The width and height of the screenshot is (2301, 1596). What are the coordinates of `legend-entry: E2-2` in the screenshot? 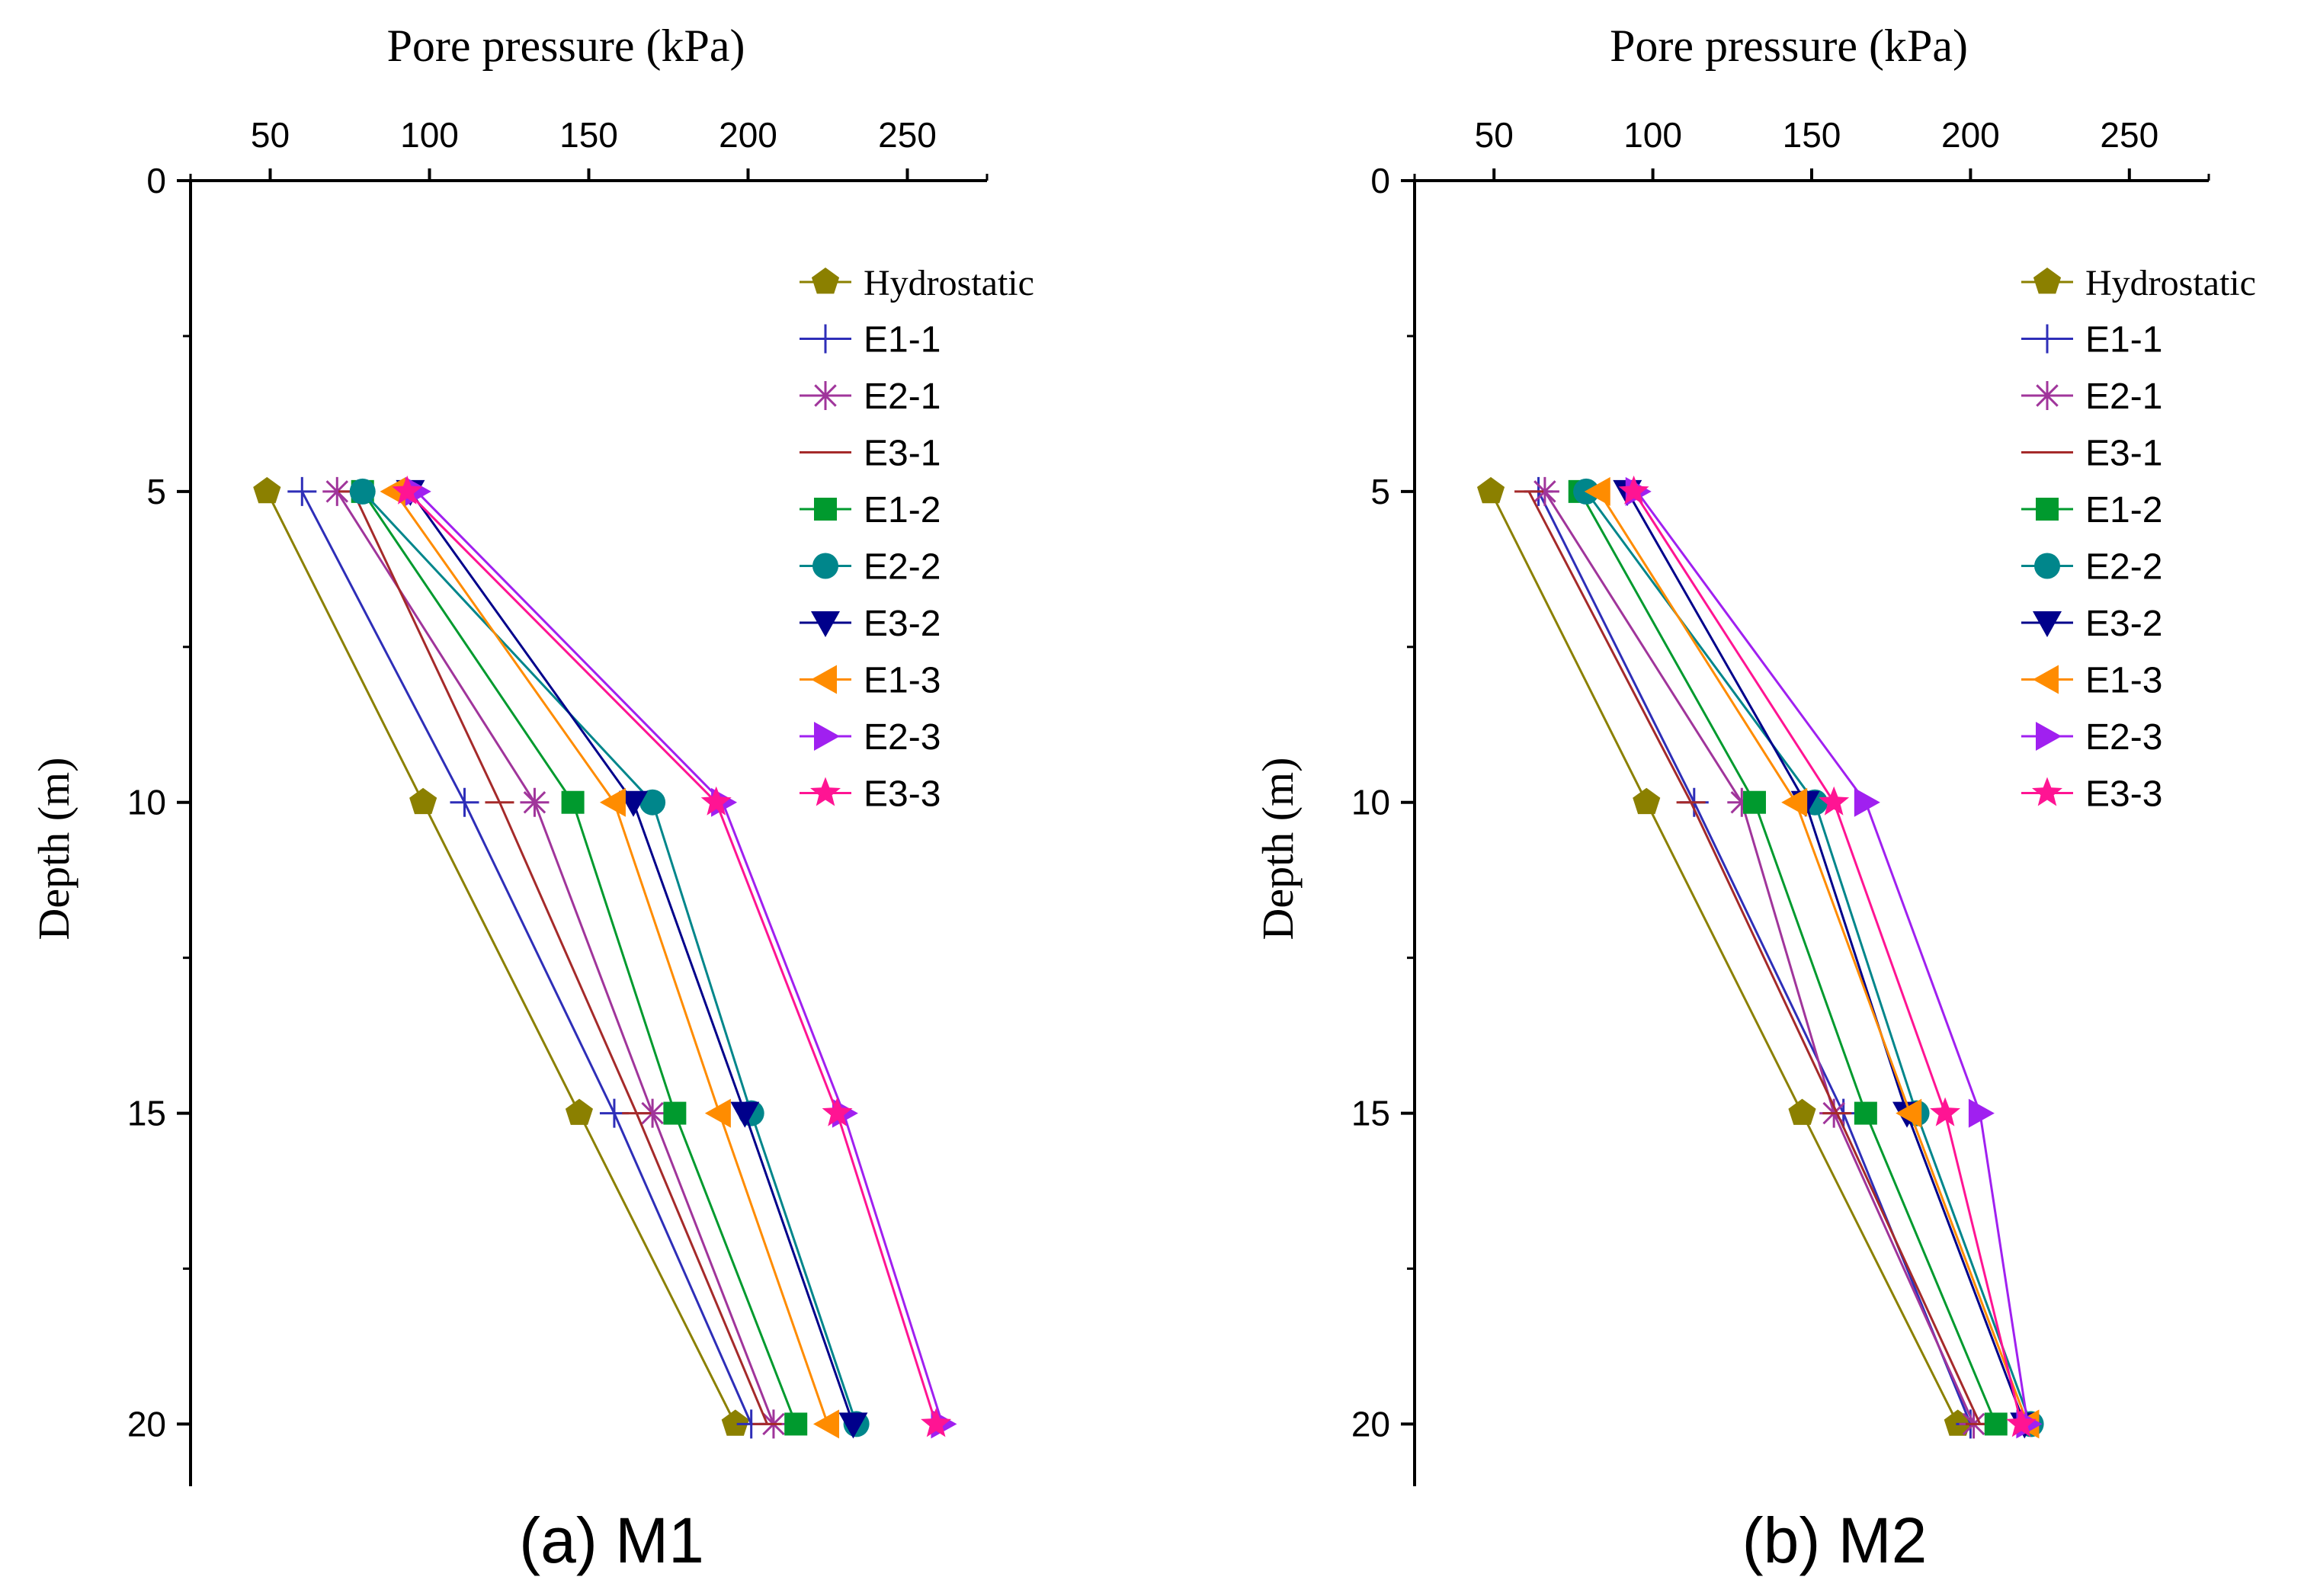 It's located at (871, 567).